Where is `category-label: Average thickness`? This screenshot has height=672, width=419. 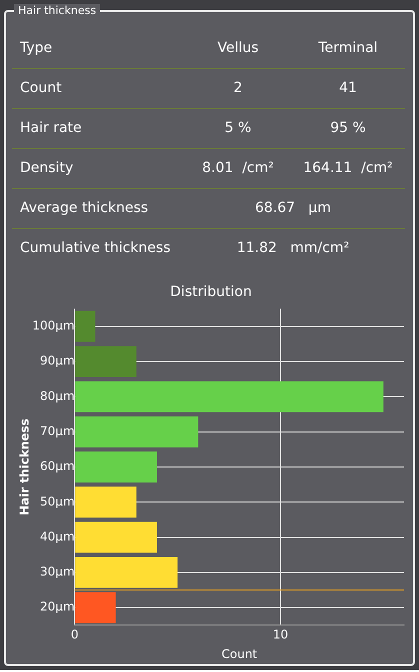 category-label: Average thickness is located at coordinates (84, 208).